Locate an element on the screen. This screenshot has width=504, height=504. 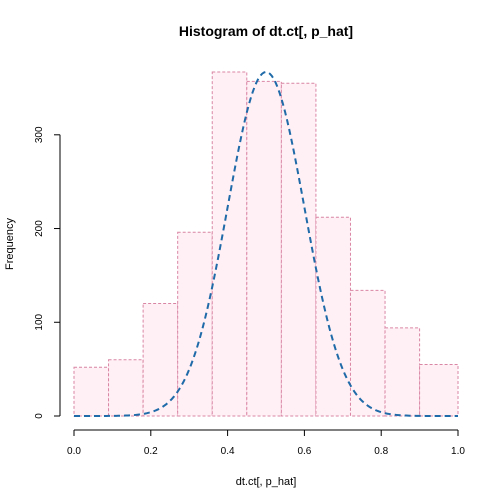
y-tick-label-0: 0 is located at coordinates (39, 416).